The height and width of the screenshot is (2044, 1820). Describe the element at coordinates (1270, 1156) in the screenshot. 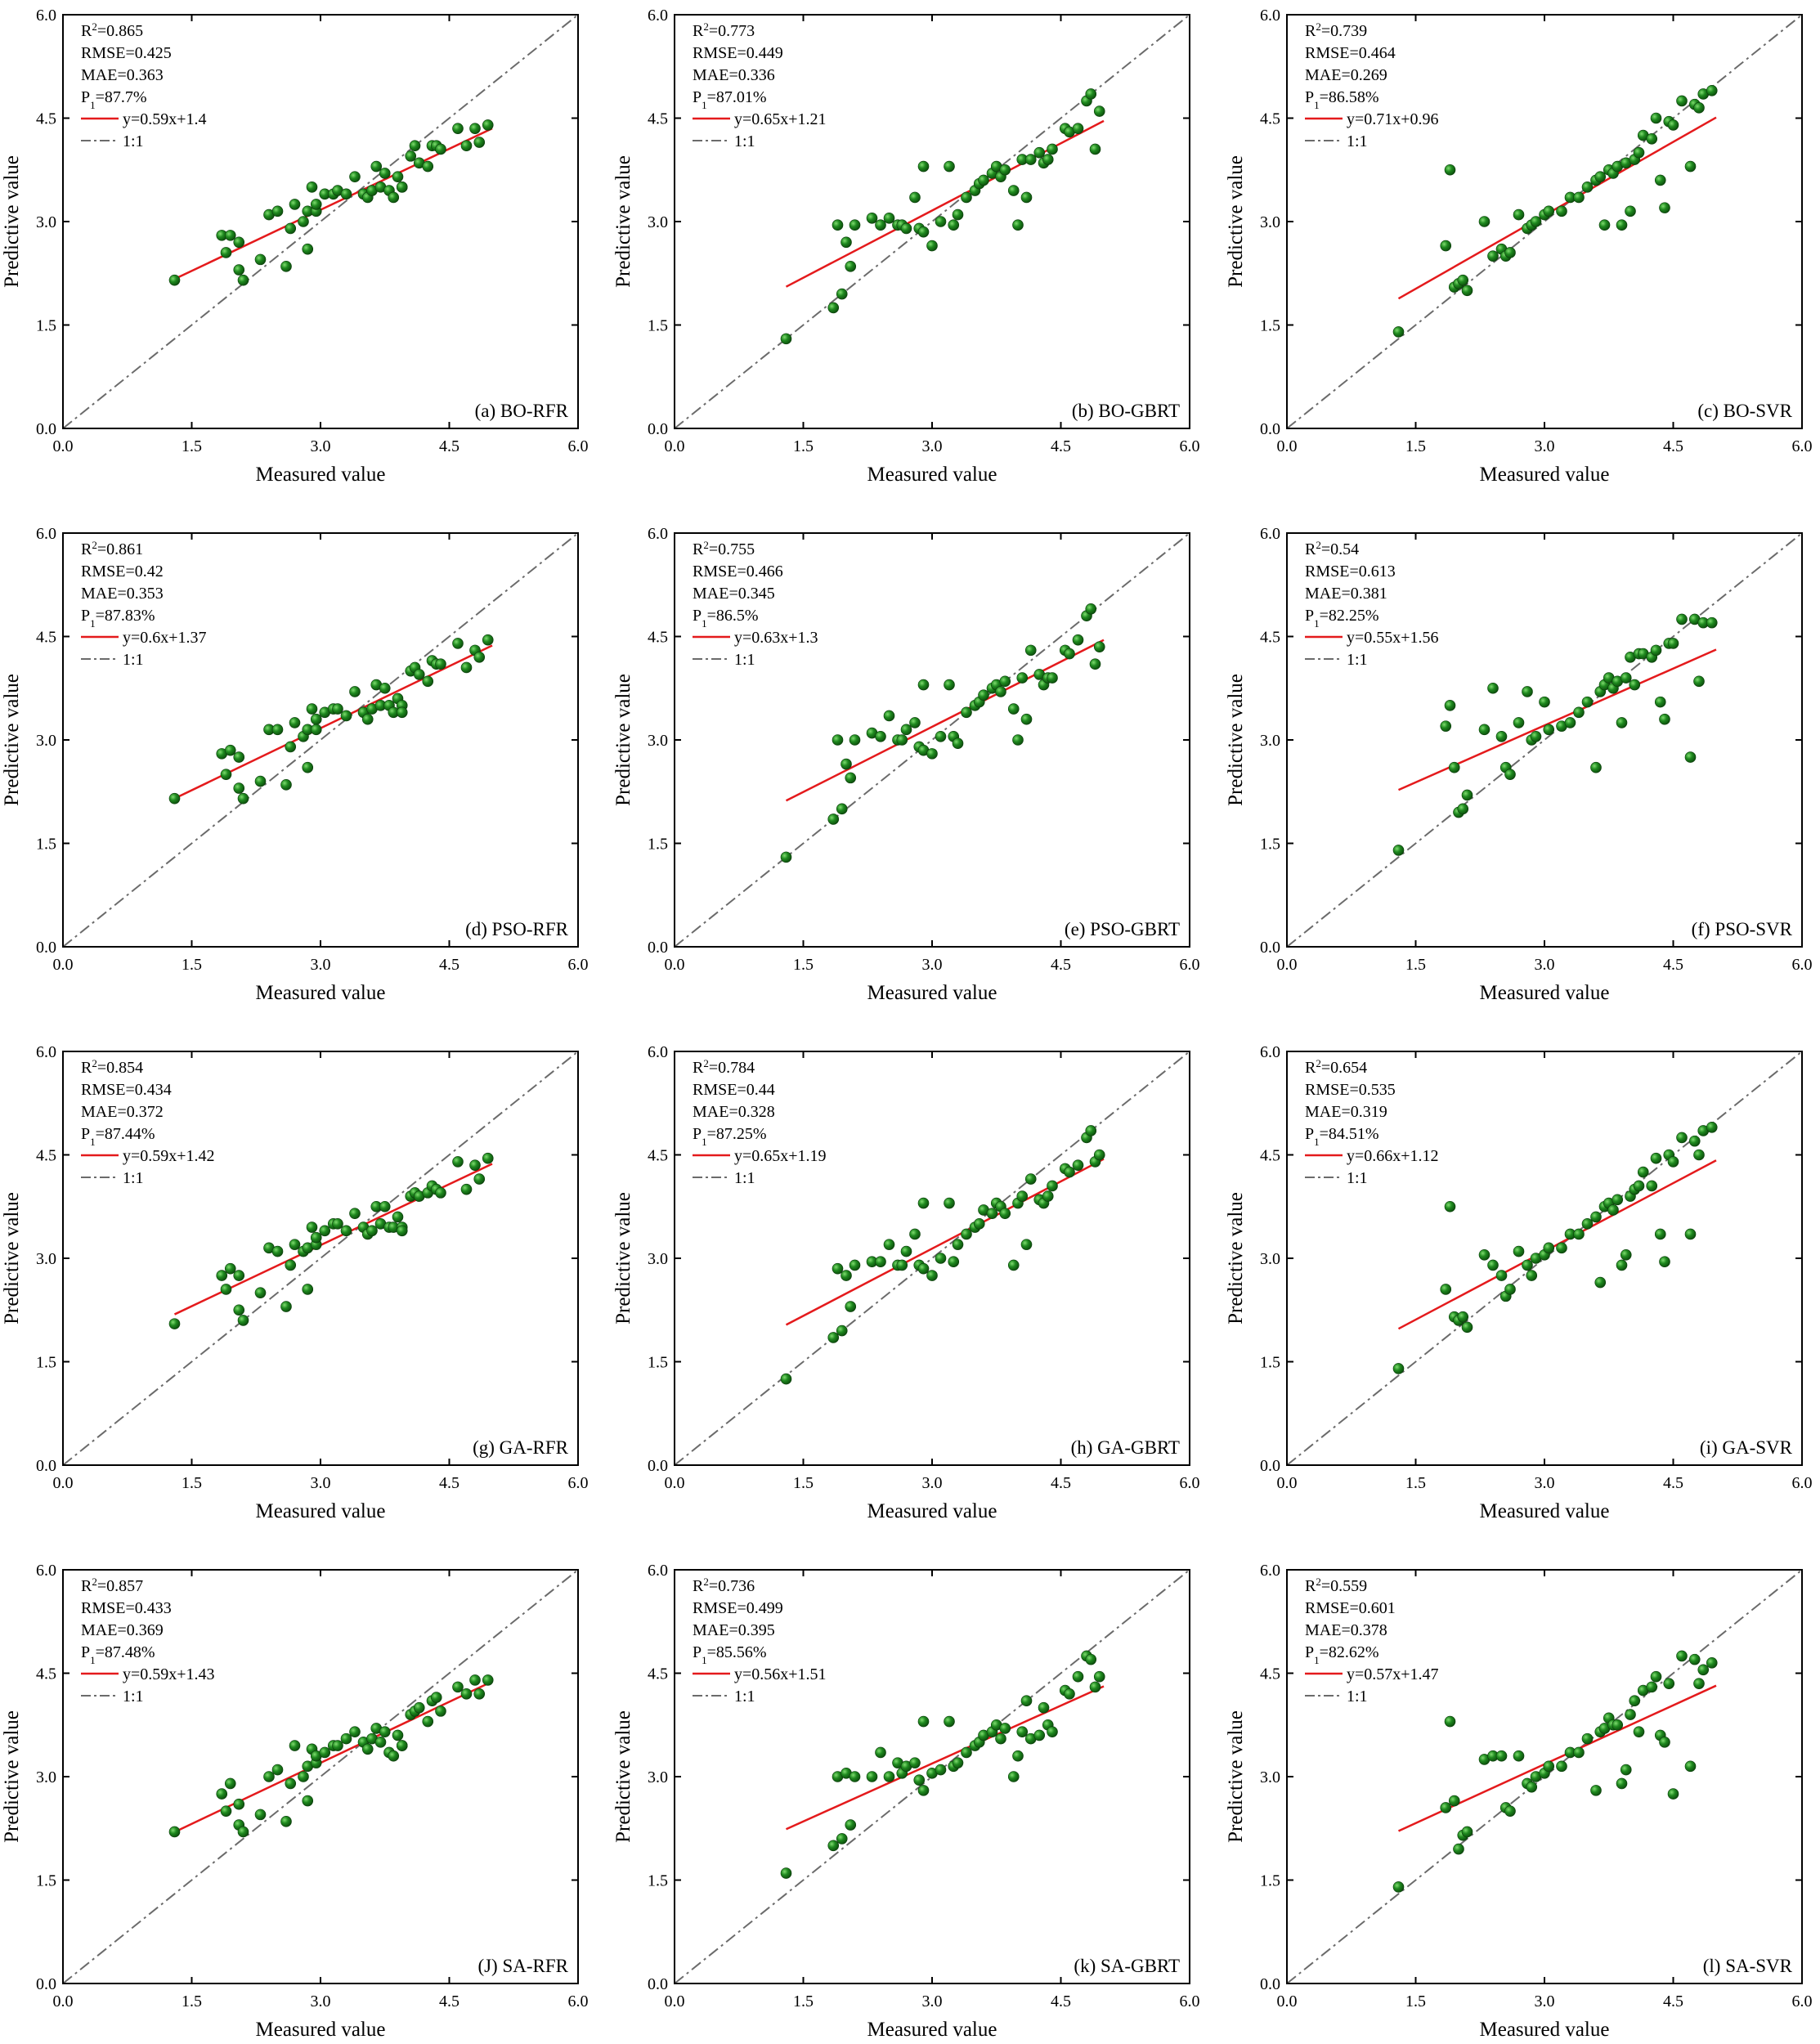

I see `y-tick-label: 4.5` at that location.